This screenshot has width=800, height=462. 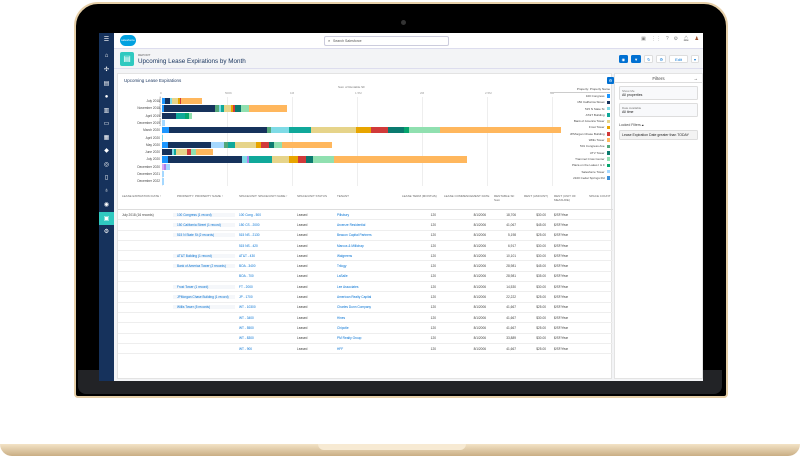 I want to click on chart-settings-button: ⚙, so click(x=610, y=80).